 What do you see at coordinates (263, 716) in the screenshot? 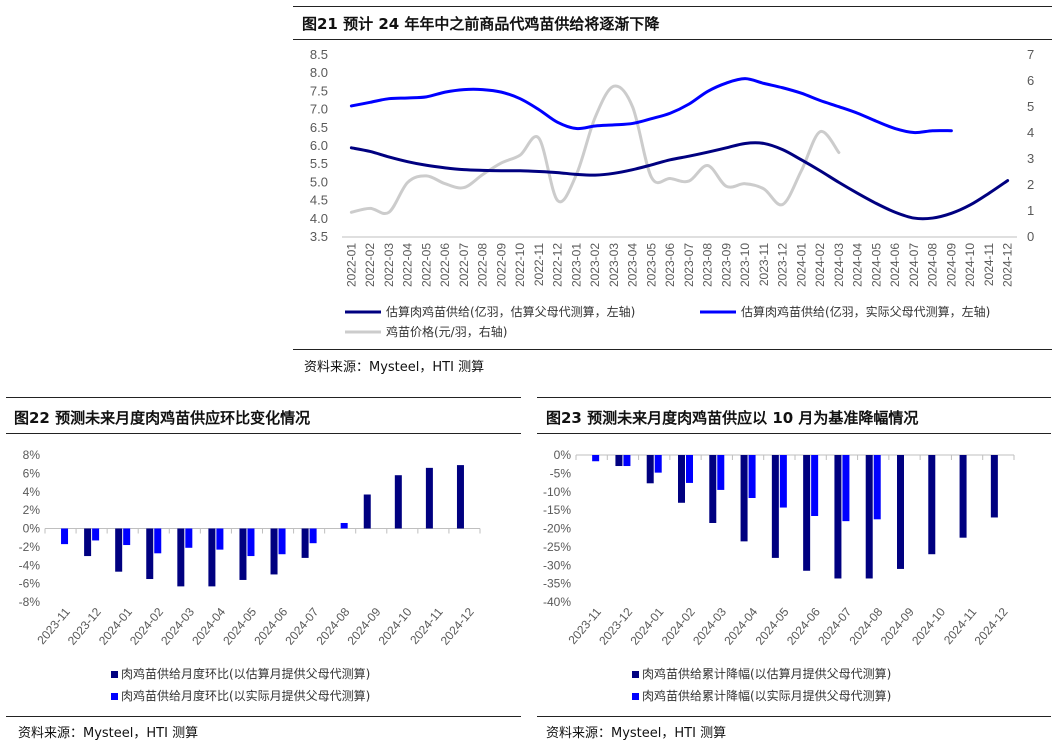
I see `p22-bottom-rule` at bounding box center [263, 716].